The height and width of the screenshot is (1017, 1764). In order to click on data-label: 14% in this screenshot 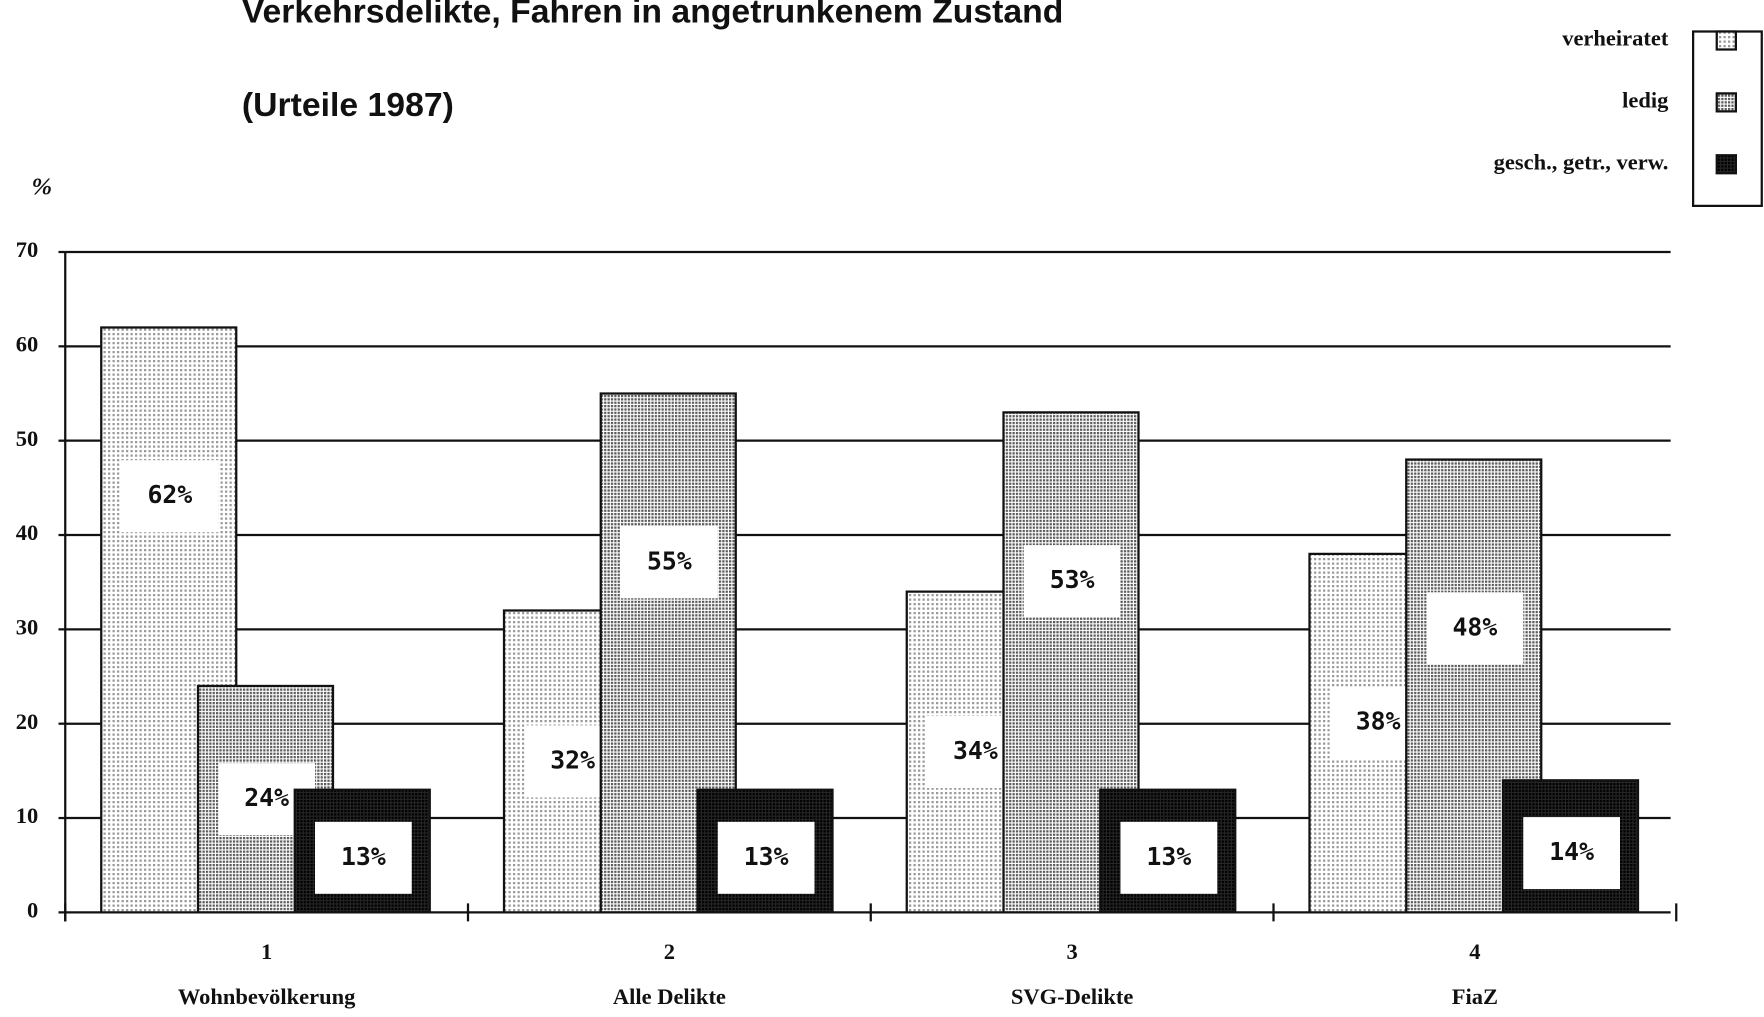, I will do `click(1571, 851)`.